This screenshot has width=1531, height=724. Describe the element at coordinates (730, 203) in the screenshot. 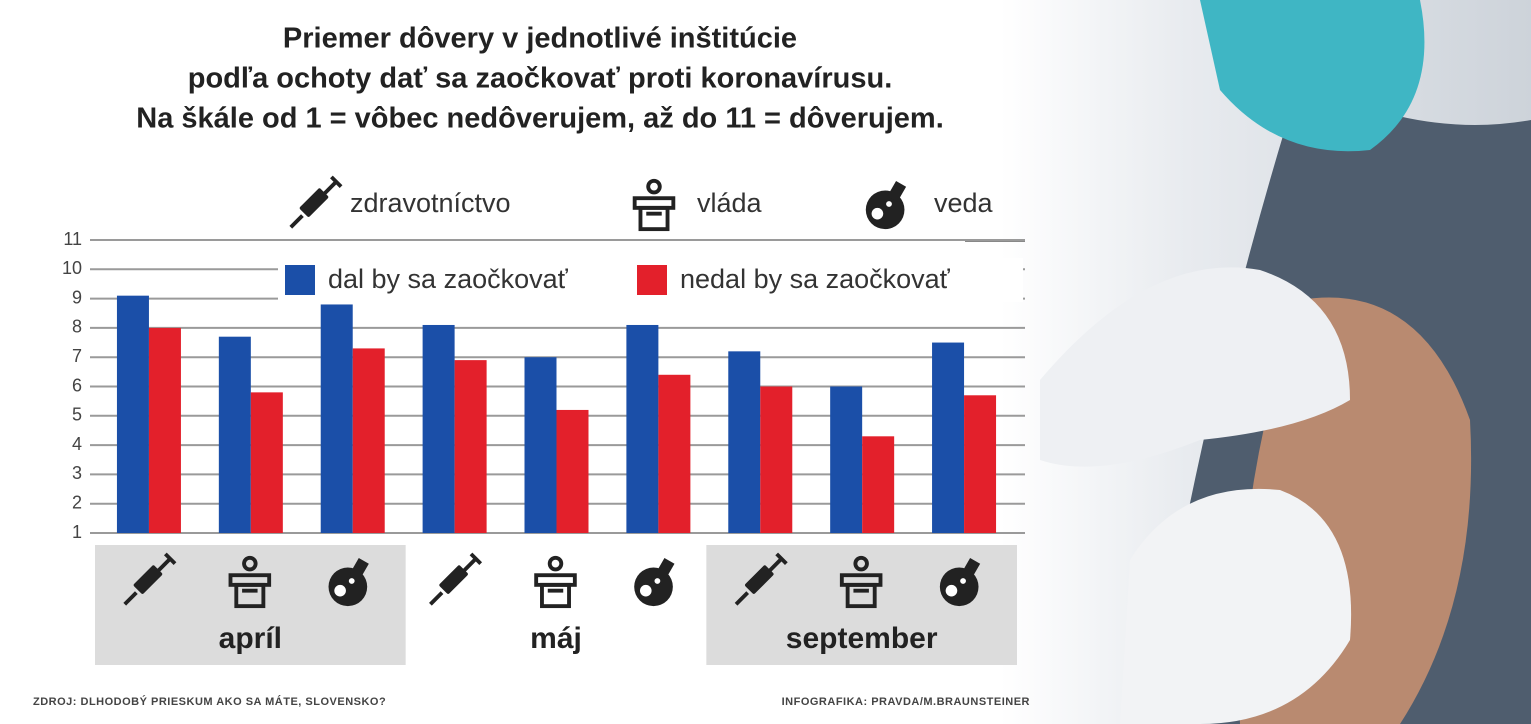

I see `icon-legend-label: vláda` at that location.